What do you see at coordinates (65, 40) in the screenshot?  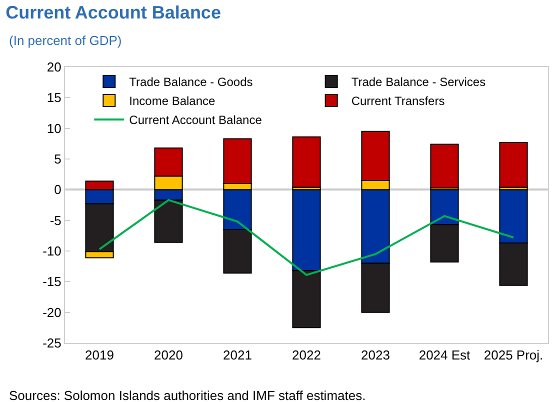 I see `chart-subtitle: (In percent of GDP)` at bounding box center [65, 40].